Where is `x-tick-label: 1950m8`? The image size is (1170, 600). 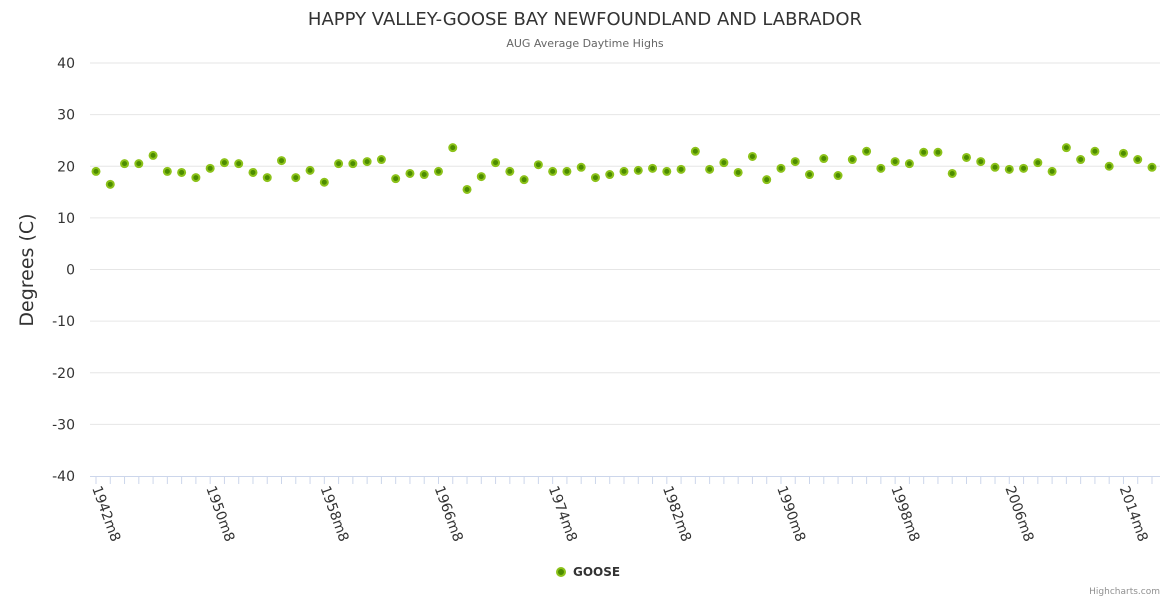 x-tick-label: 1950m8 is located at coordinates (219, 514).